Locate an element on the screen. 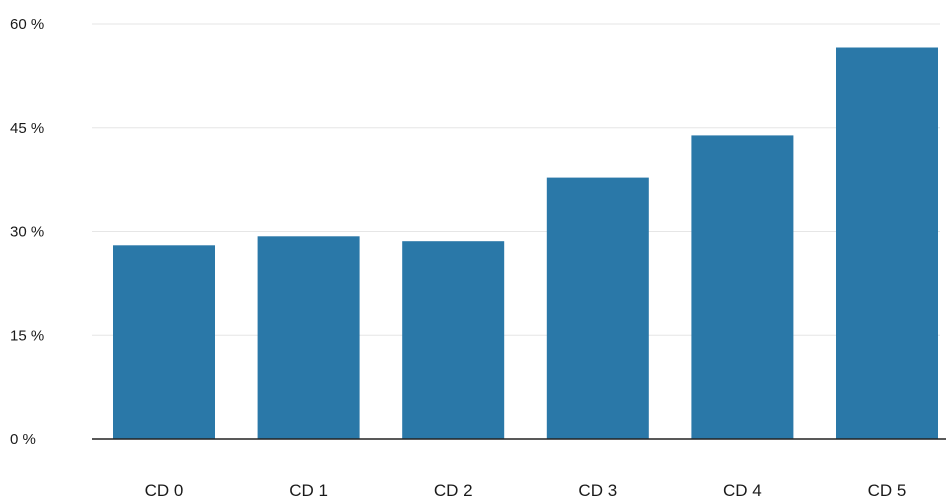 Image resolution: width=946 pixels, height=498 pixels. y-tick-label: 60 % is located at coordinates (27, 24).